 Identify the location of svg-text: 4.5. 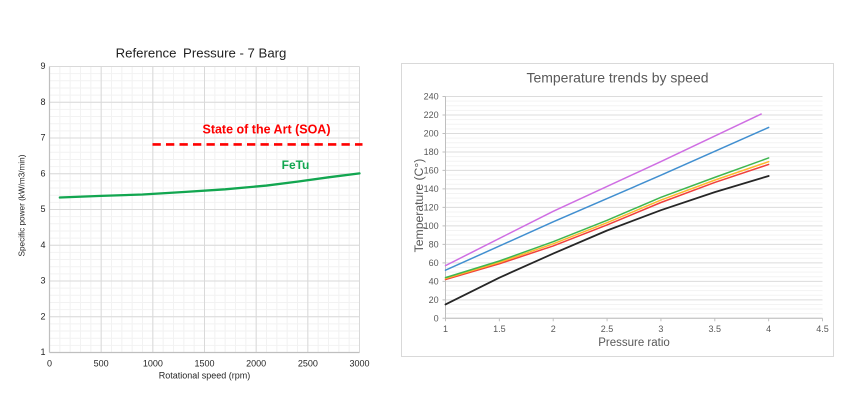
(822, 329).